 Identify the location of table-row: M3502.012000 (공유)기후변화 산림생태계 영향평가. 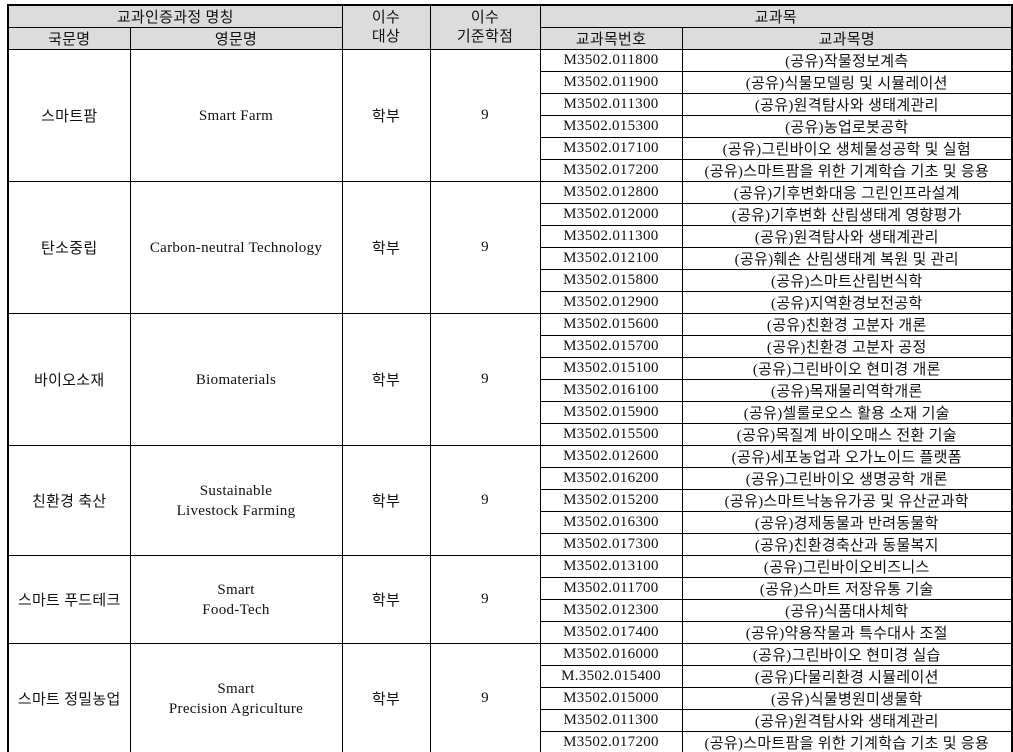
(510, 214).